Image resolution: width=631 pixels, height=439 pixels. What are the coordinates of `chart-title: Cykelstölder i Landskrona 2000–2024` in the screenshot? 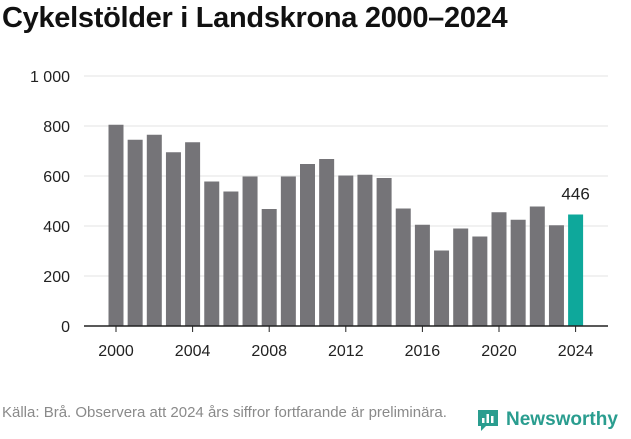 It's located at (255, 18).